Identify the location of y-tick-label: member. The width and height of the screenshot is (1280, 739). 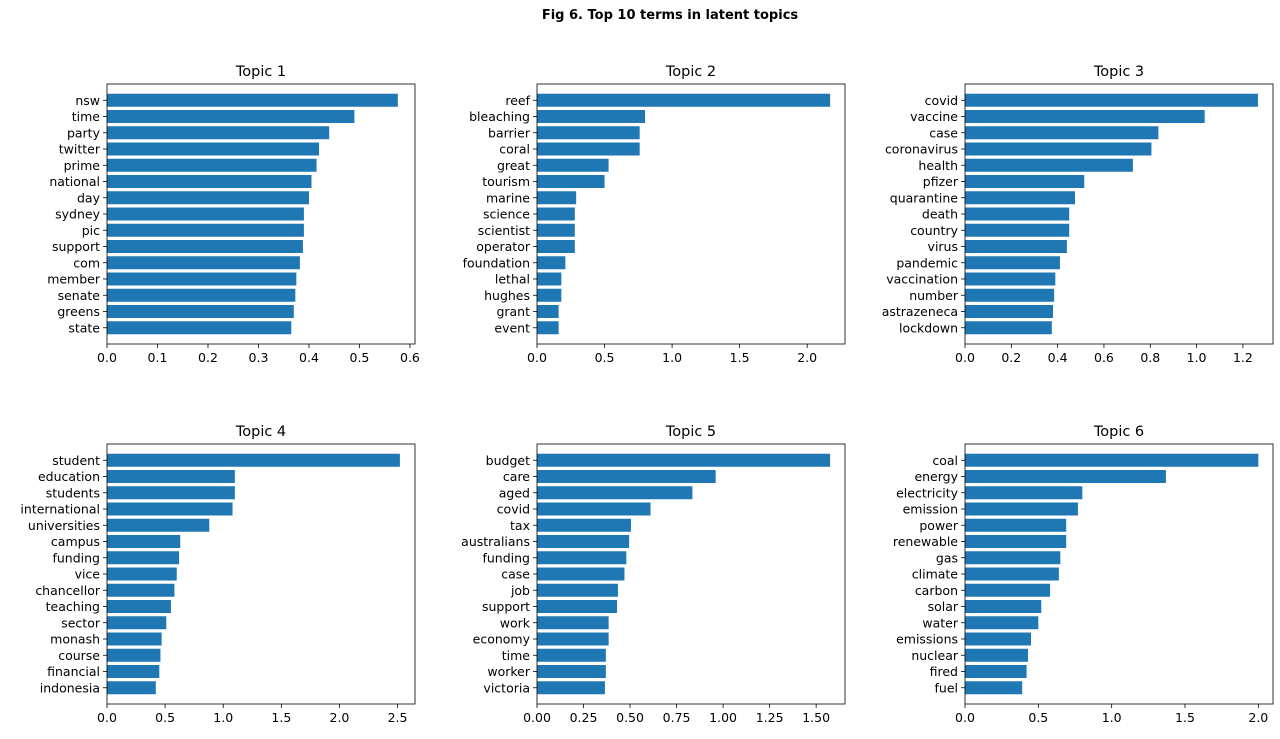
(74, 279).